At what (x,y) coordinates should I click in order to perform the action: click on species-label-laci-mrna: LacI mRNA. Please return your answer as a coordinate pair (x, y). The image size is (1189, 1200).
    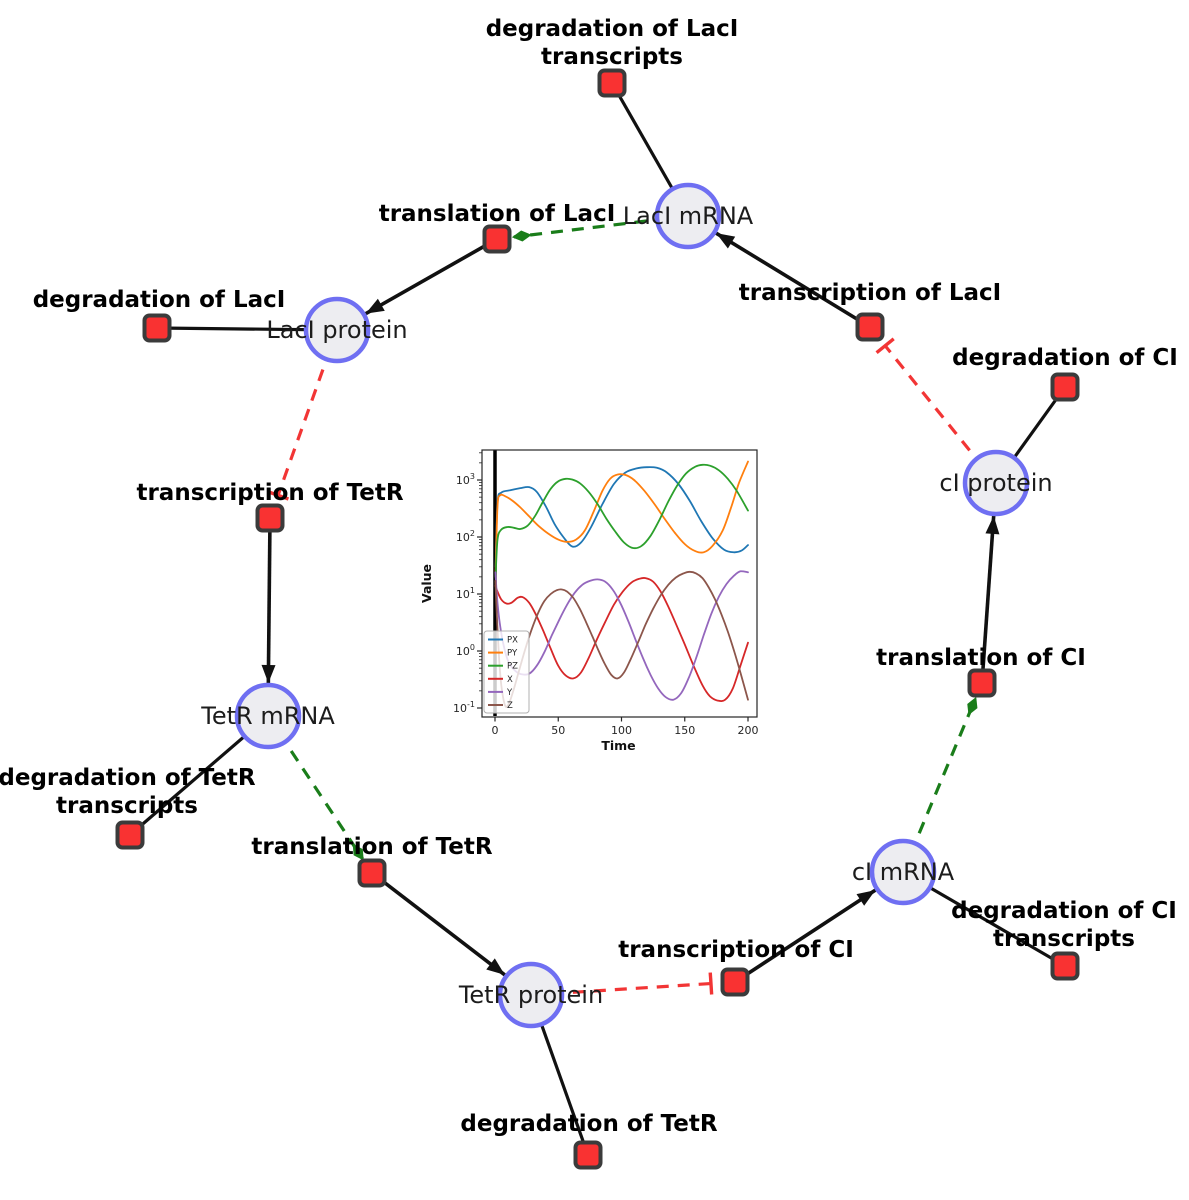
    Looking at the image, I should click on (688, 216).